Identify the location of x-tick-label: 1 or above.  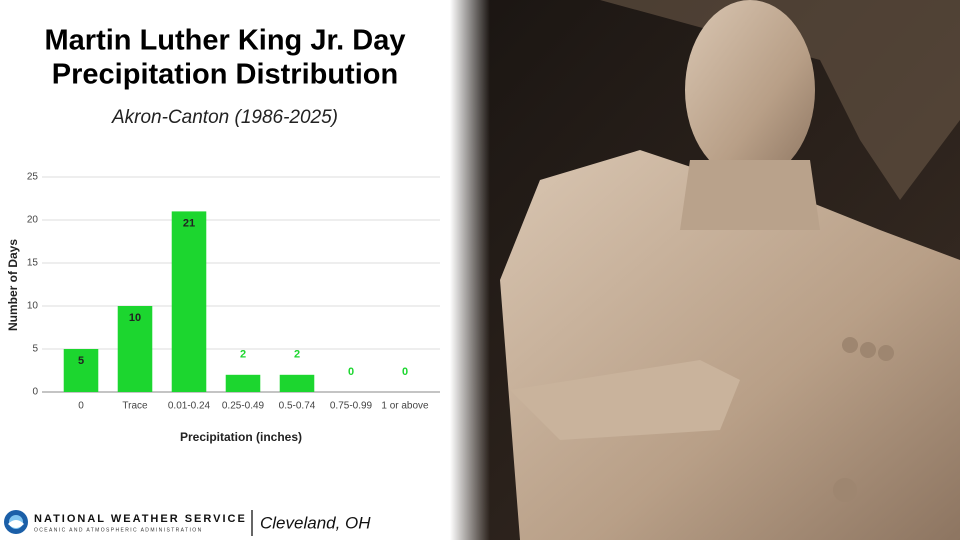
(405, 406).